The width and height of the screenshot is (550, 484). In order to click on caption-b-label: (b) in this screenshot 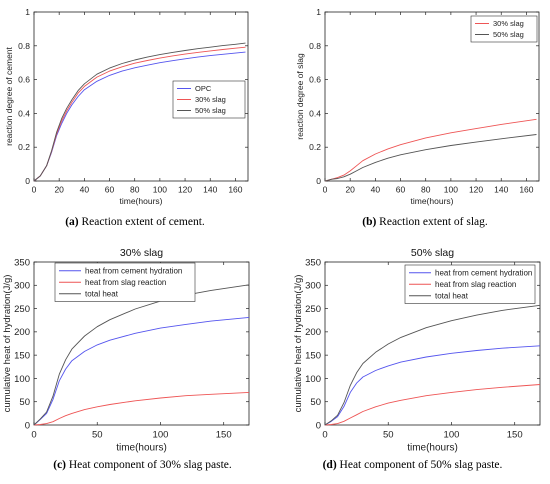, I will do `click(369, 222)`.